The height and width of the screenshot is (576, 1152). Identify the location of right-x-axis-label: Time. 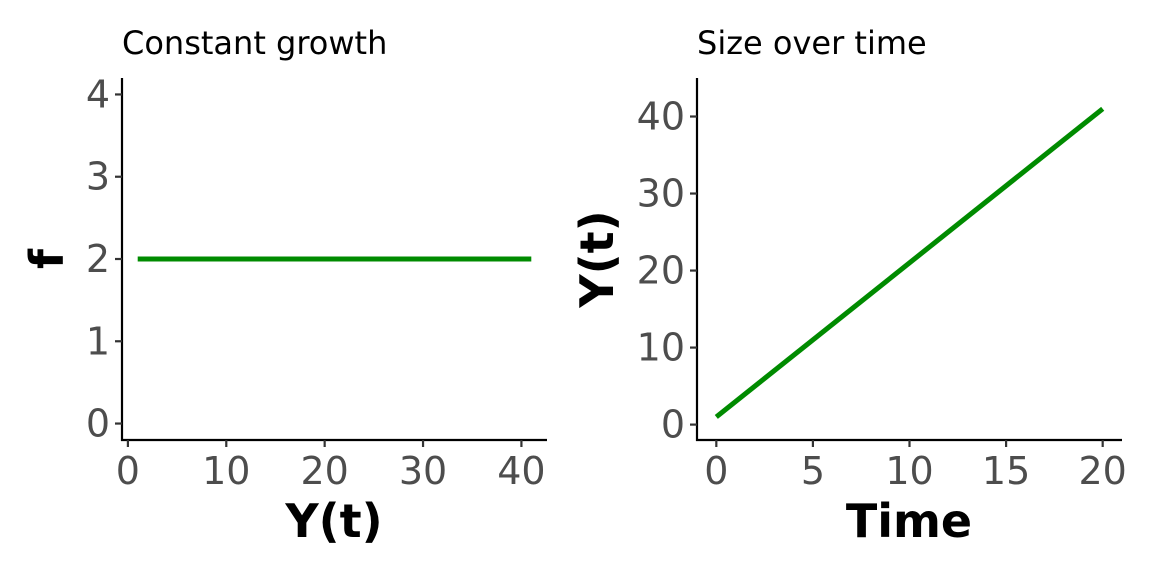
(909, 521).